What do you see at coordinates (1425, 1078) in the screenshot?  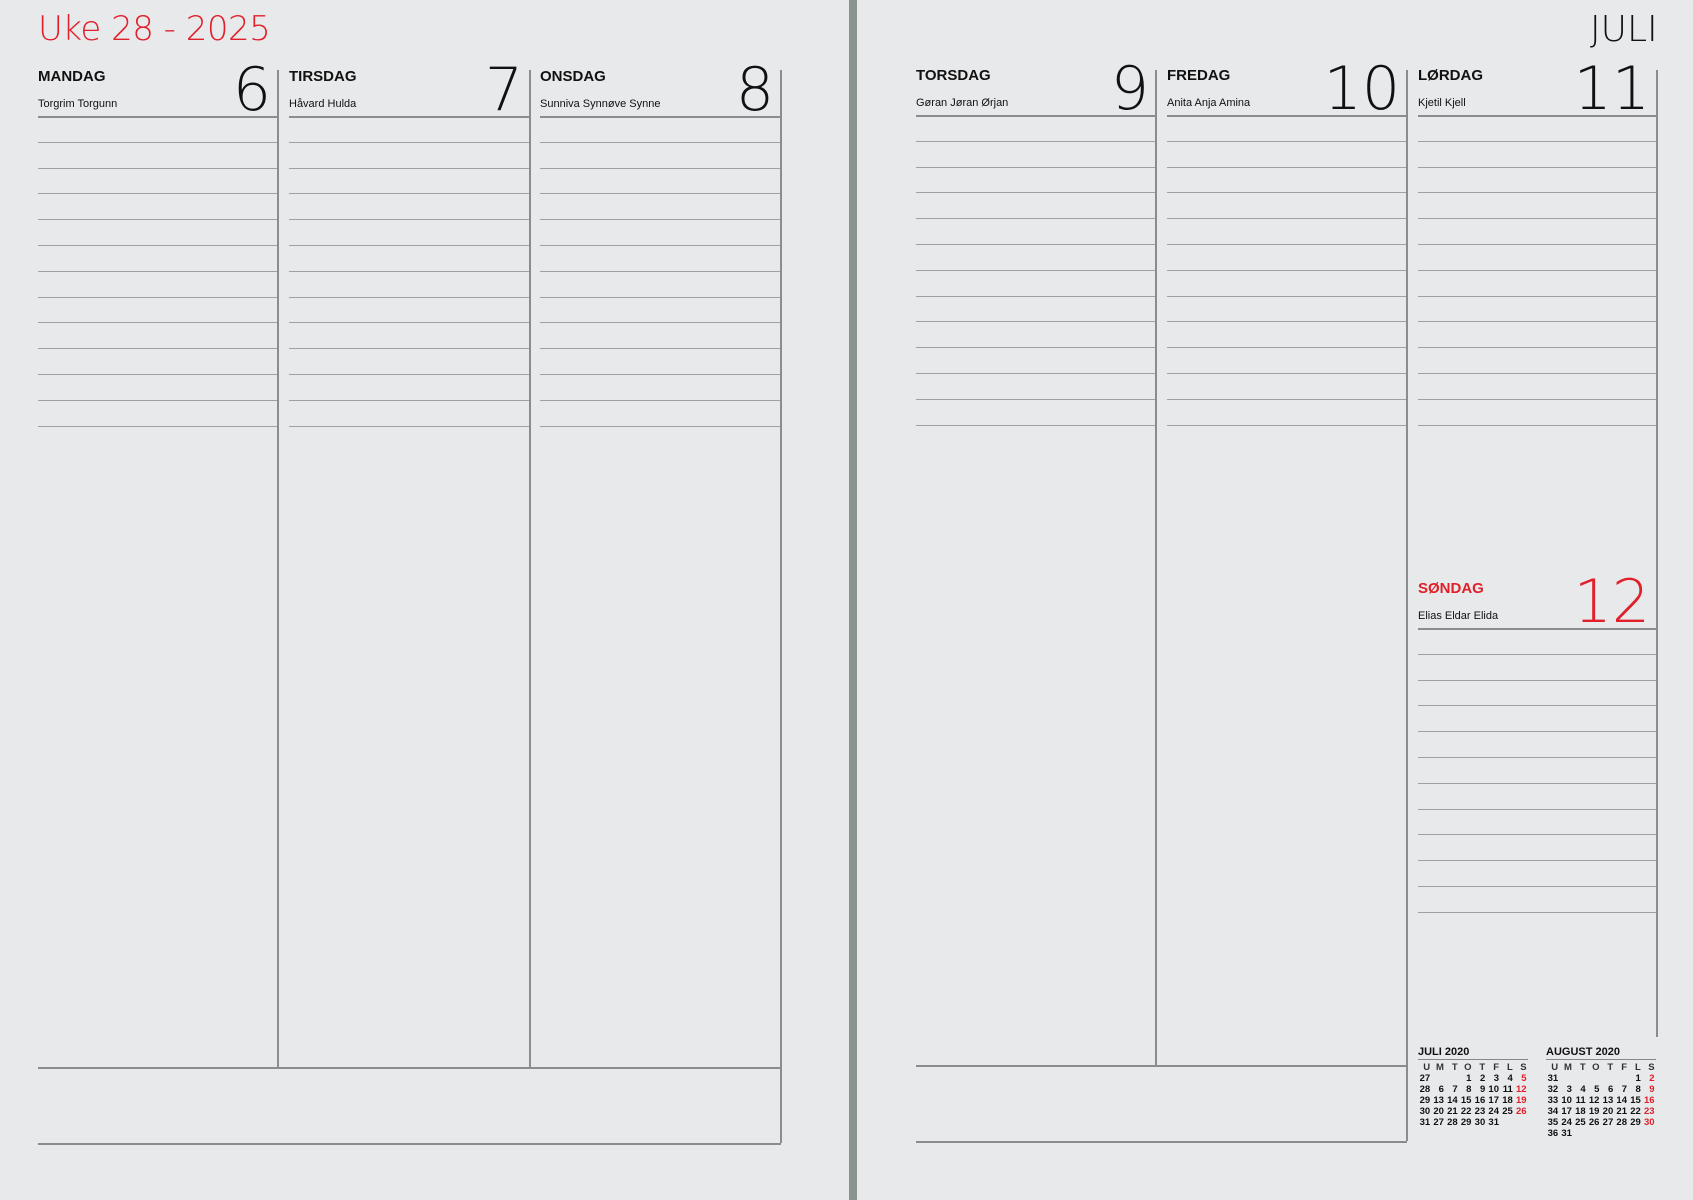 I see `week-number: 27` at bounding box center [1425, 1078].